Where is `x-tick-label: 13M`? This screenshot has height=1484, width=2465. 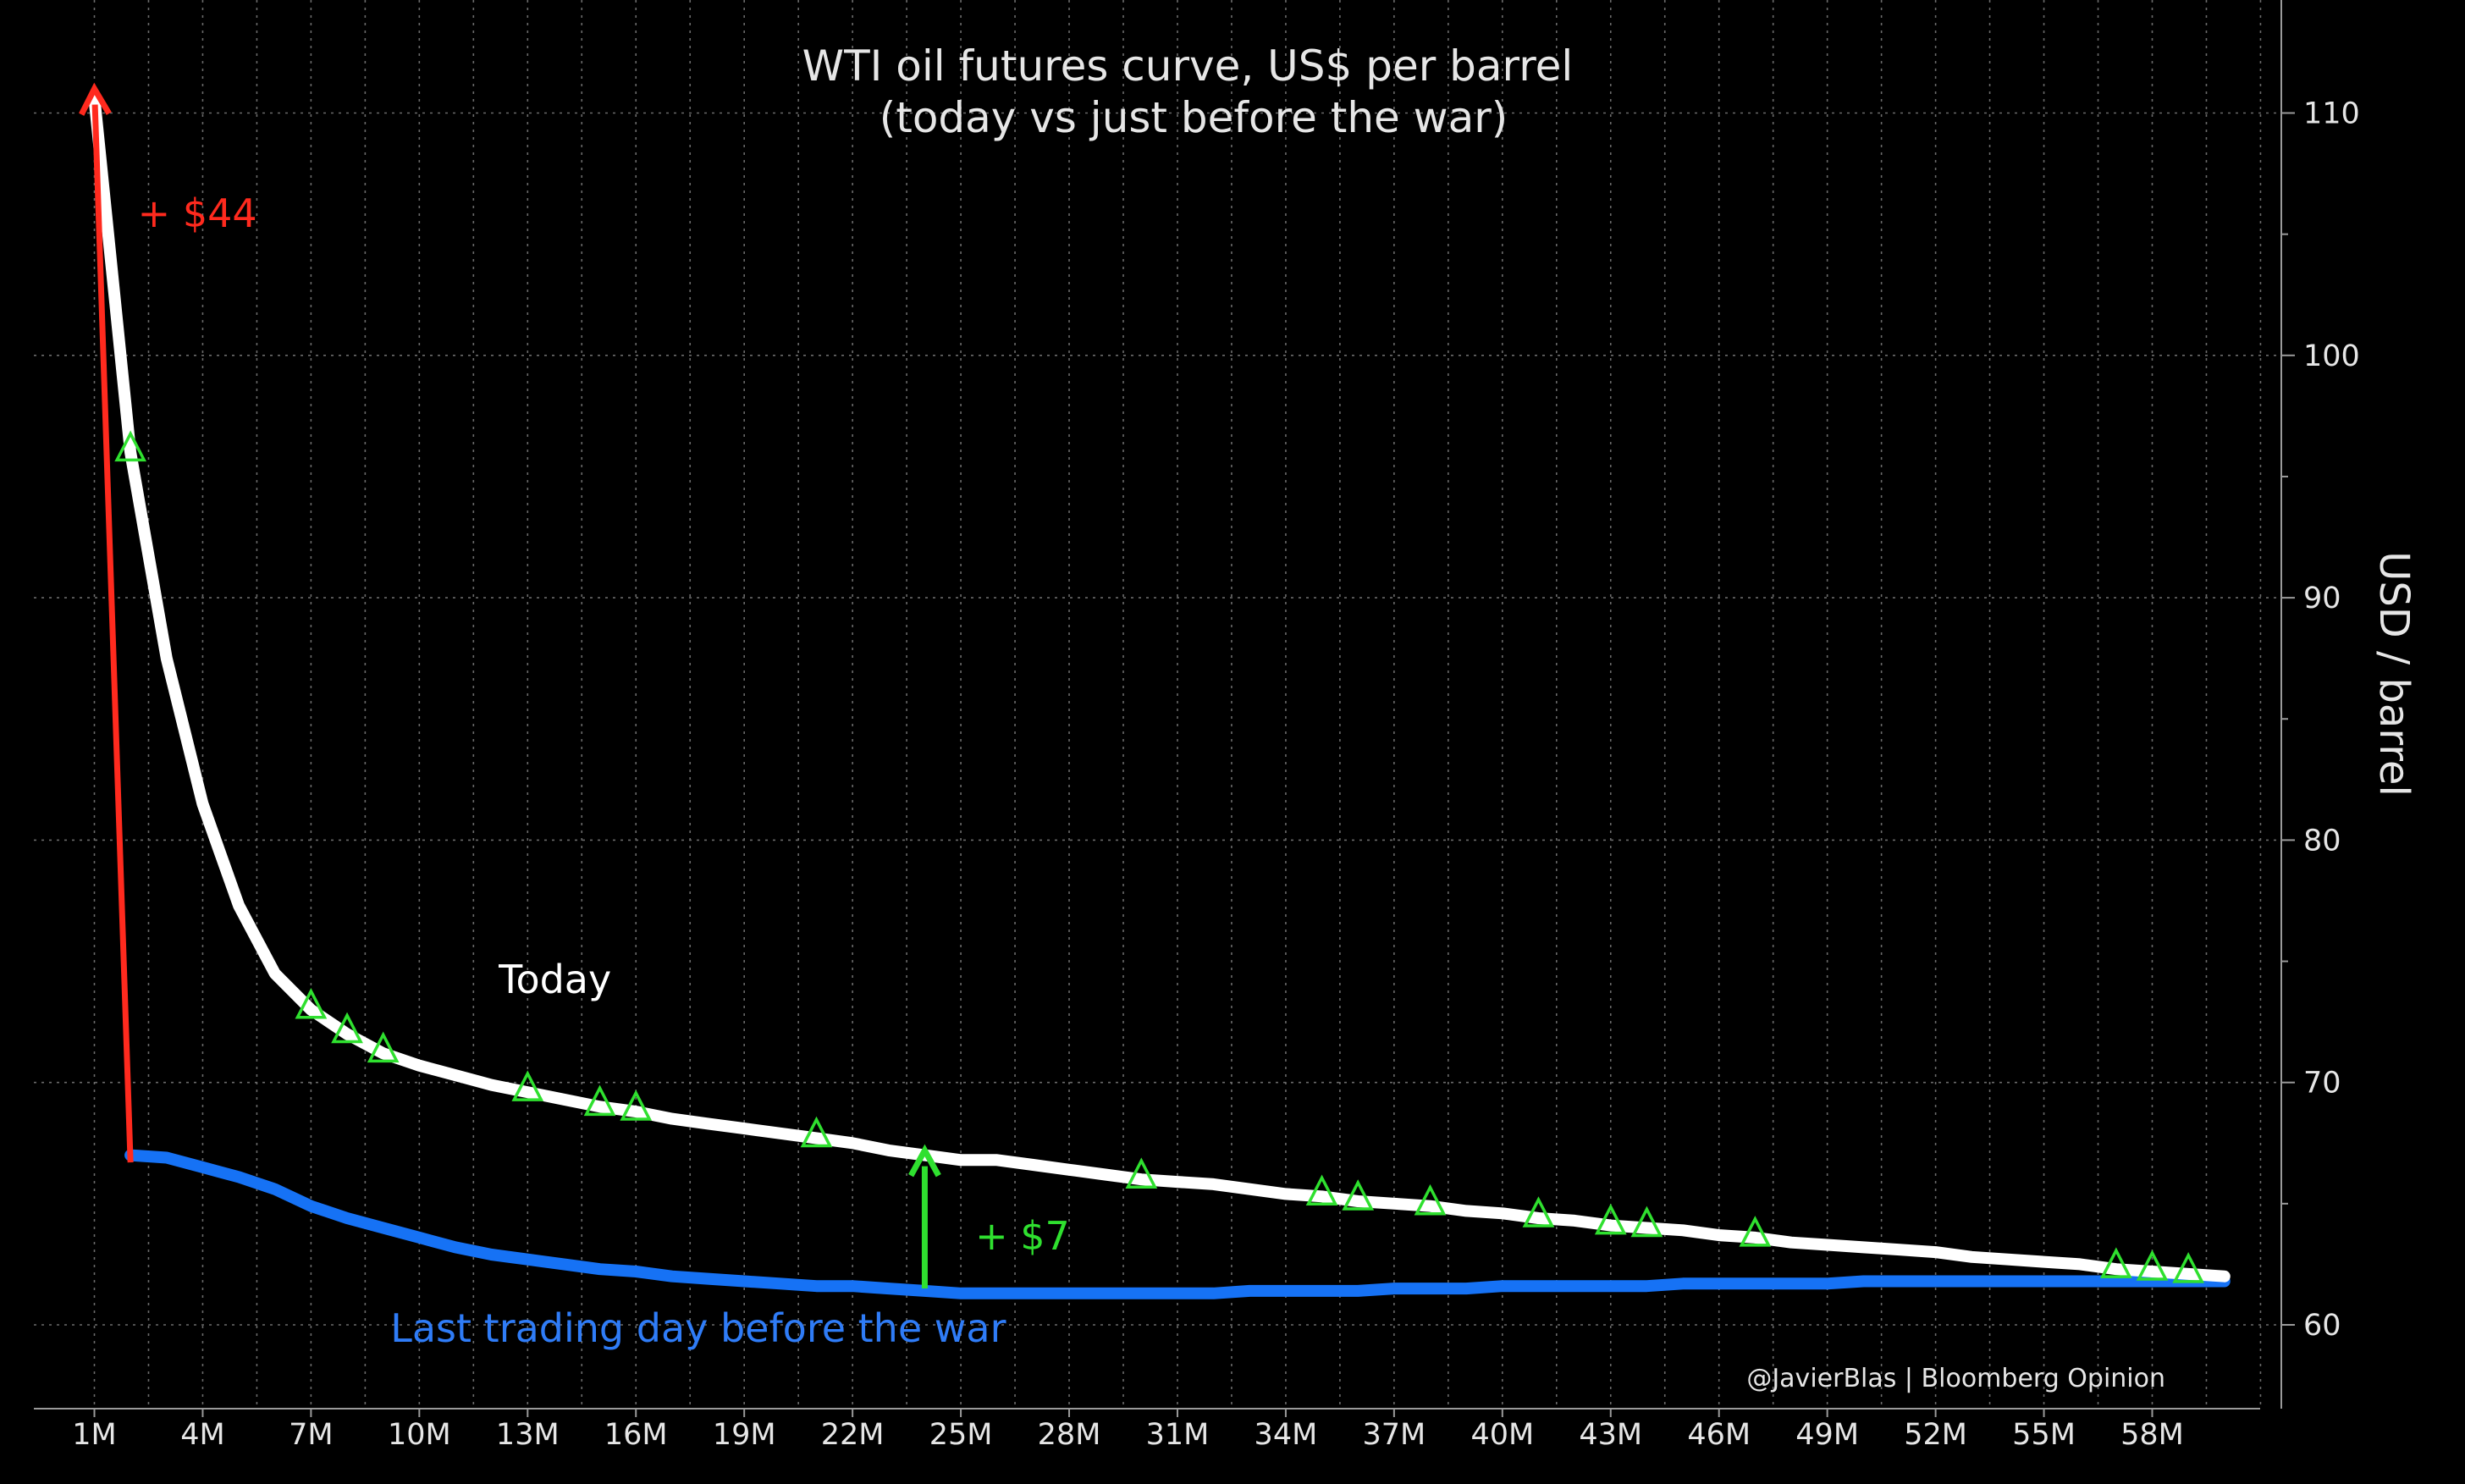 x-tick-label: 13M is located at coordinates (528, 1435).